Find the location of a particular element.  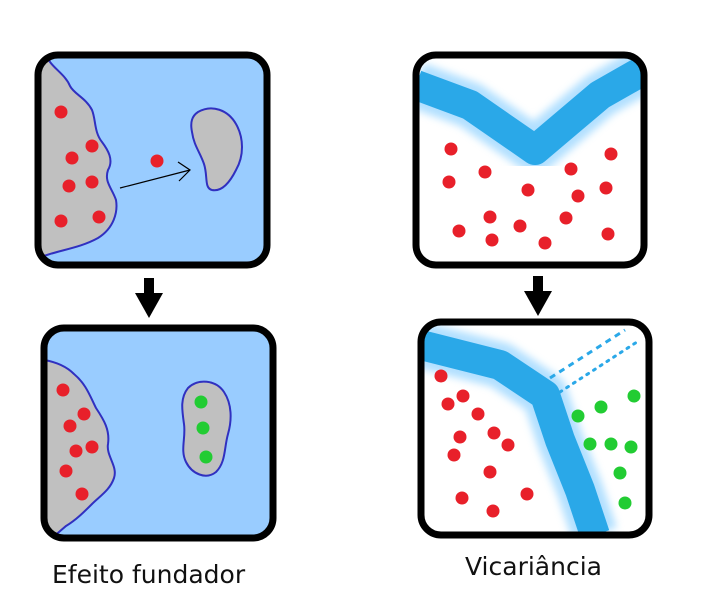

down-arrow-left-icon is located at coordinates (149, 298).